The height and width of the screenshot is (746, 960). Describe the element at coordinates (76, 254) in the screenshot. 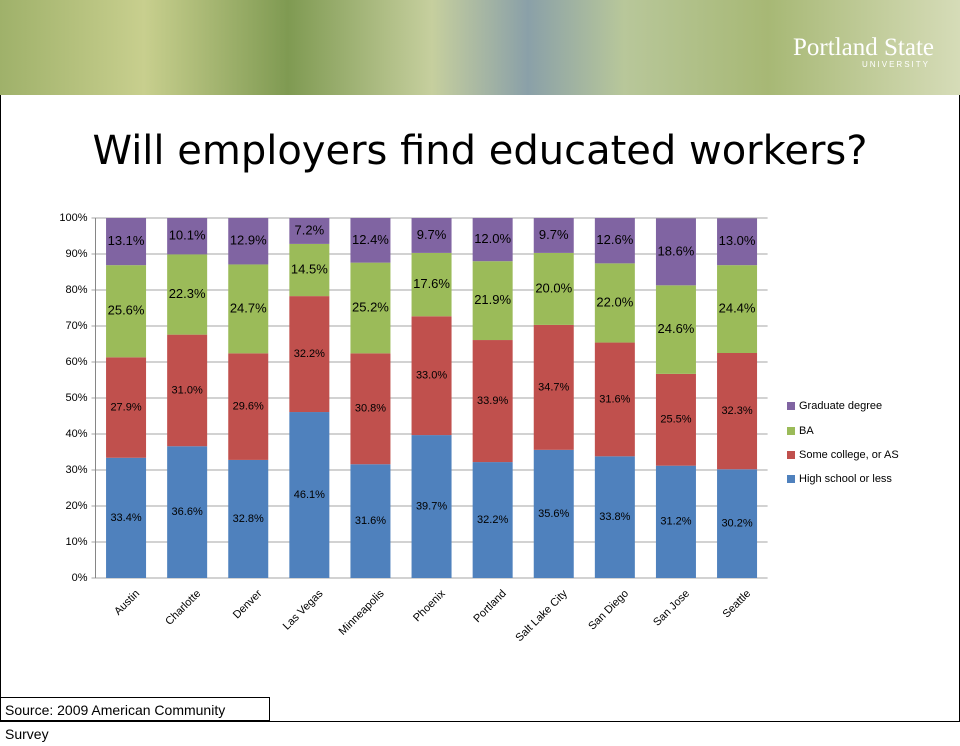

I see `y-tick-label: 90%` at that location.